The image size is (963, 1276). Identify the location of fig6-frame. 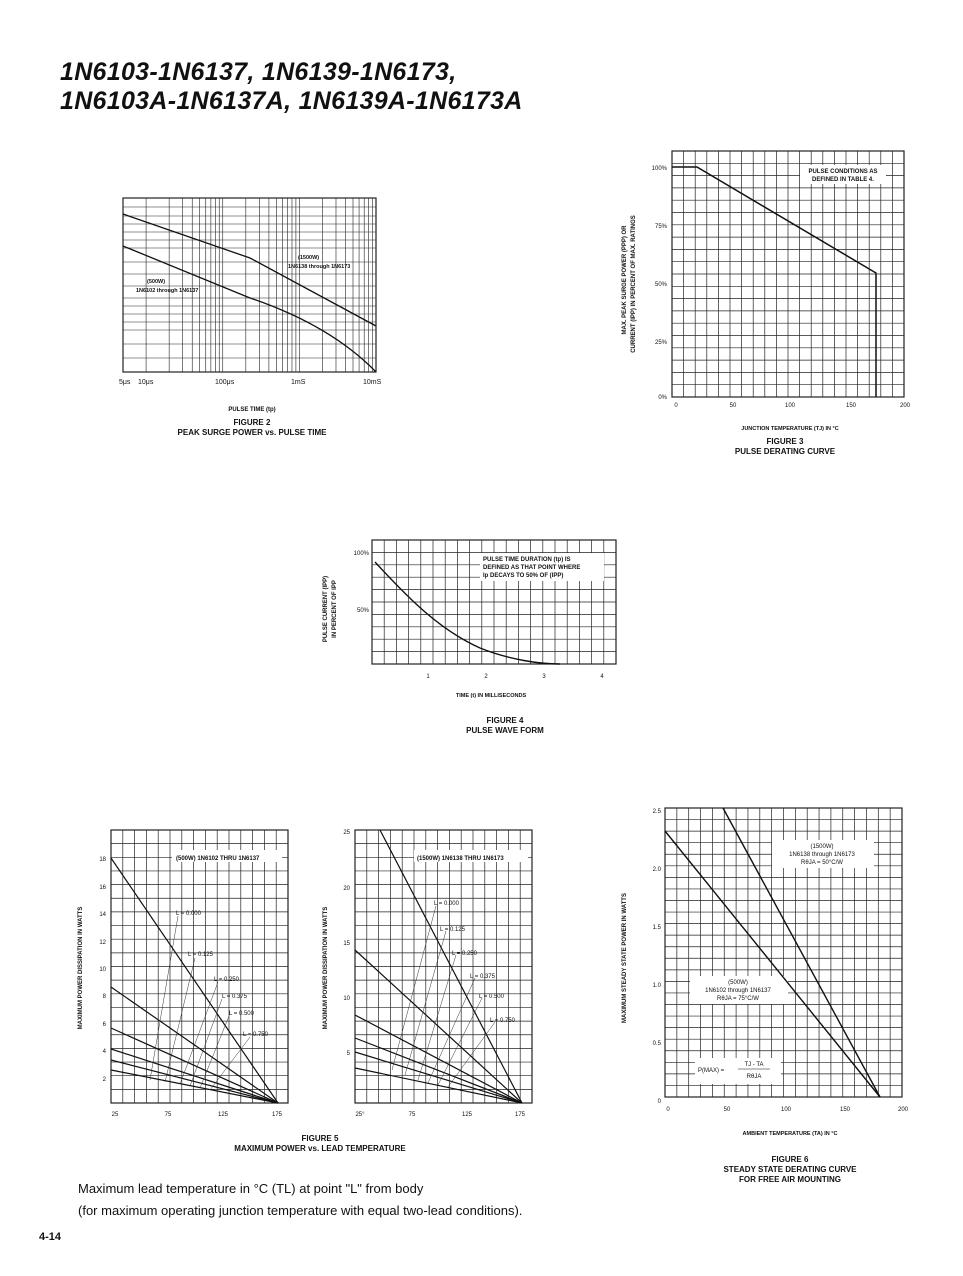
(783, 952).